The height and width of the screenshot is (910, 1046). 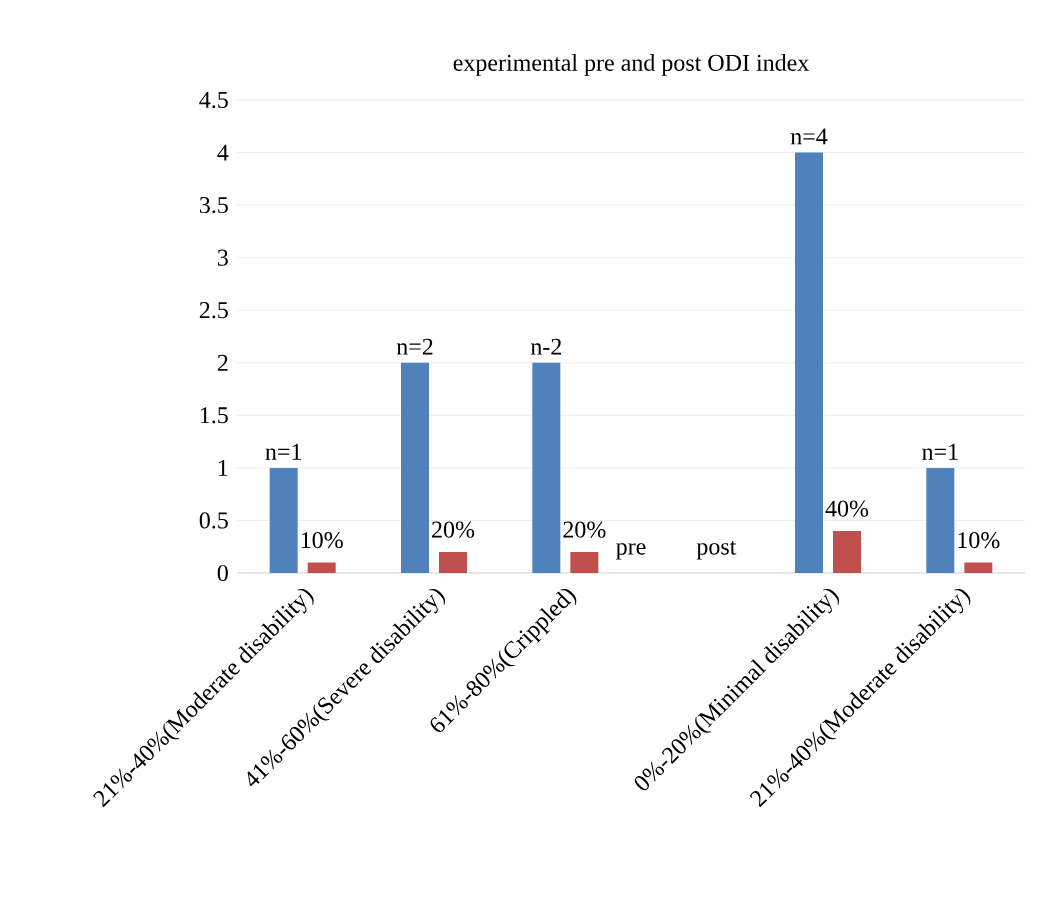 What do you see at coordinates (716, 550) in the screenshot?
I see `annotation: post` at bounding box center [716, 550].